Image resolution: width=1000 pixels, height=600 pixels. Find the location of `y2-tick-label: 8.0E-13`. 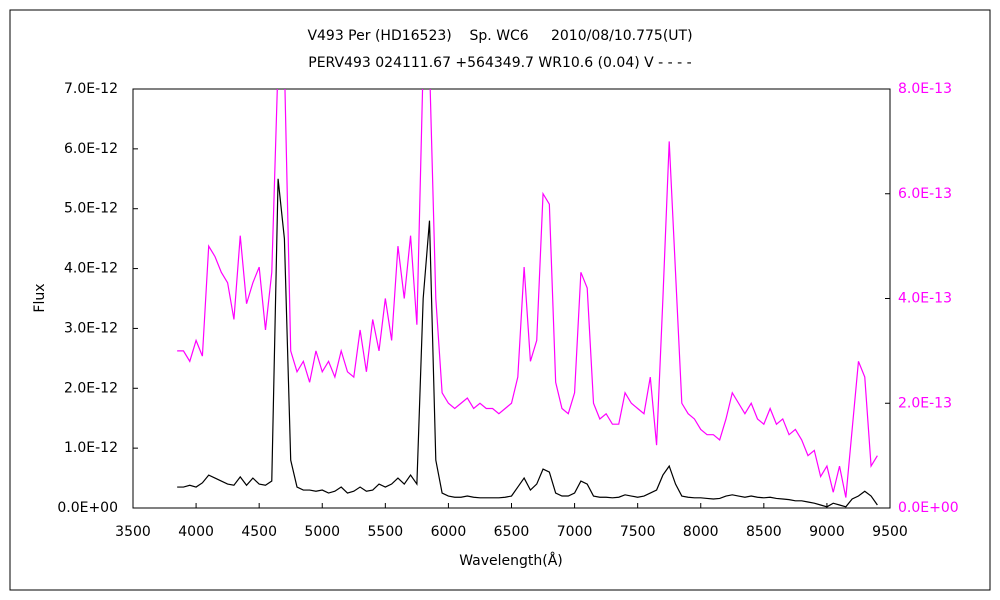

y2-tick-label: 8.0E-13 is located at coordinates (925, 89).